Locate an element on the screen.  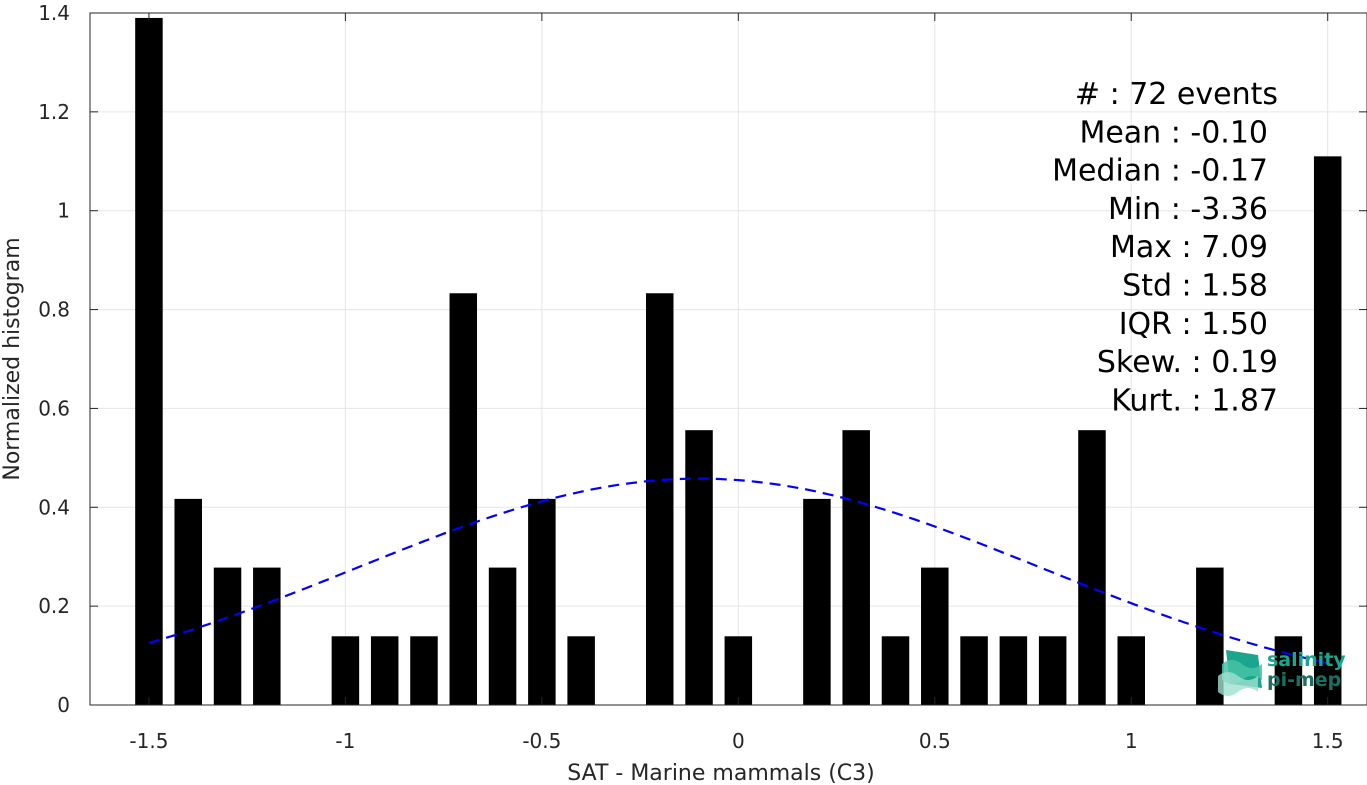
y-tick-label: 0.4 is located at coordinates (54, 507).